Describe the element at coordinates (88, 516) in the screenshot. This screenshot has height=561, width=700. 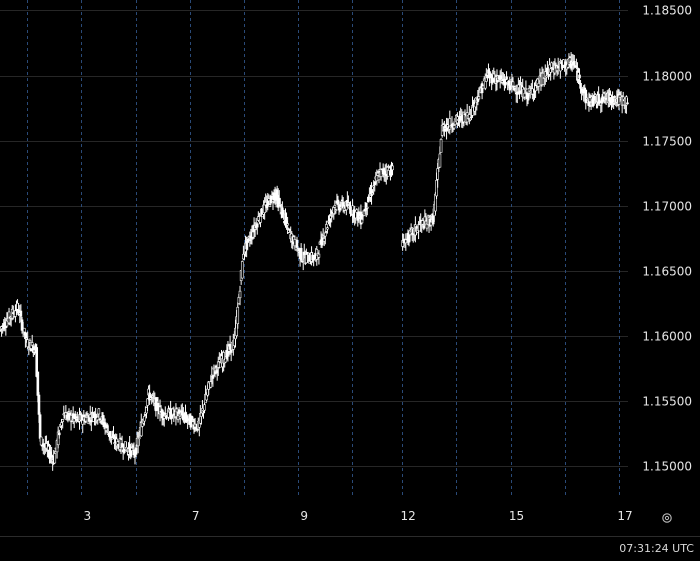
I see `x-tick-label: 3` at that location.